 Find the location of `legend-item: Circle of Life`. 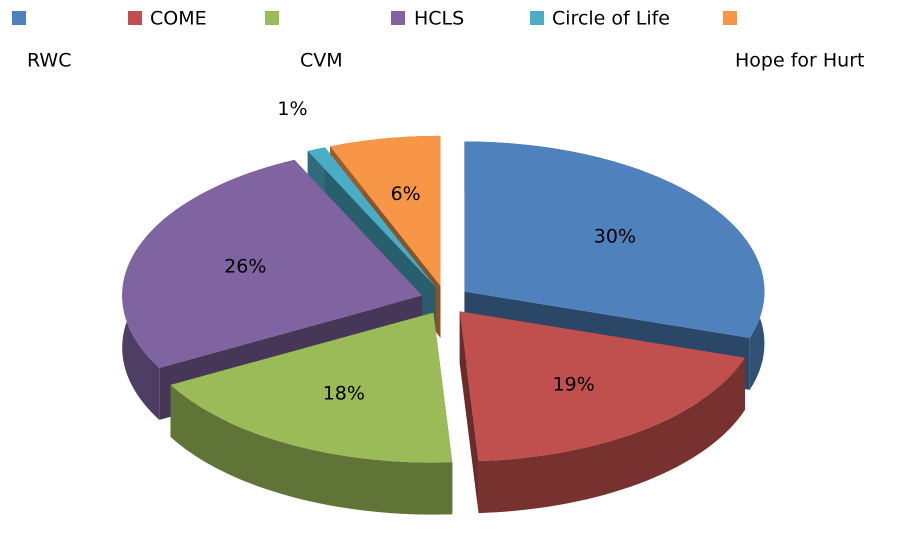

legend-item: Circle of Life is located at coordinates (600, 19).